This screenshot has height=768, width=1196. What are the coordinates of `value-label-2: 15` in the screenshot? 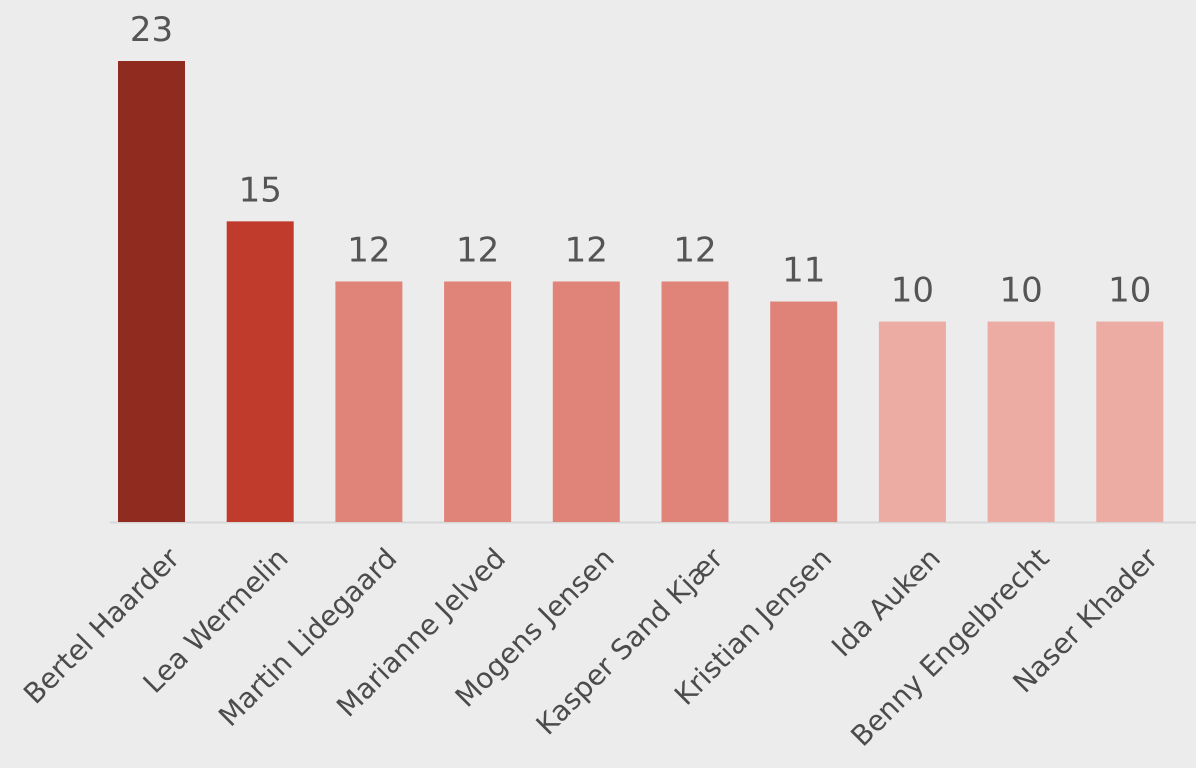 It's located at (260, 190).